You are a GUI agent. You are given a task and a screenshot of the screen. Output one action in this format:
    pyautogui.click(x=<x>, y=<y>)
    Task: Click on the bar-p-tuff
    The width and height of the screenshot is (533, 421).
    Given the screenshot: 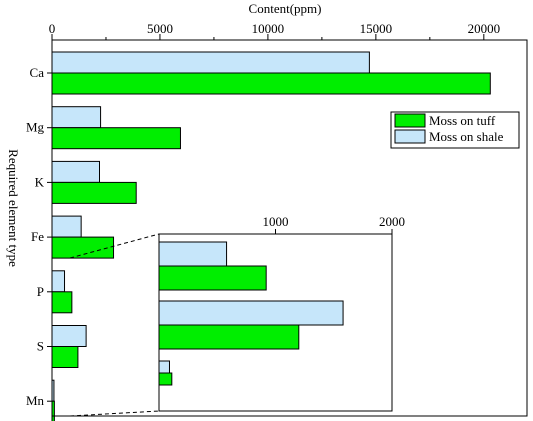 What is the action you would take?
    pyautogui.click(x=62, y=302)
    